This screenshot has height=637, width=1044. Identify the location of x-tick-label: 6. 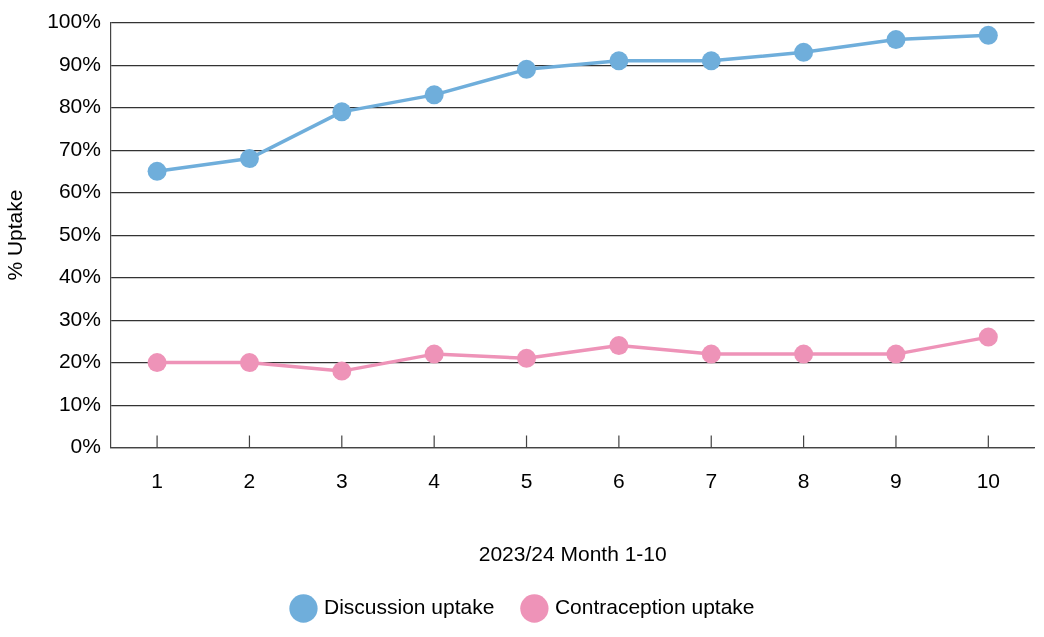
(619, 480).